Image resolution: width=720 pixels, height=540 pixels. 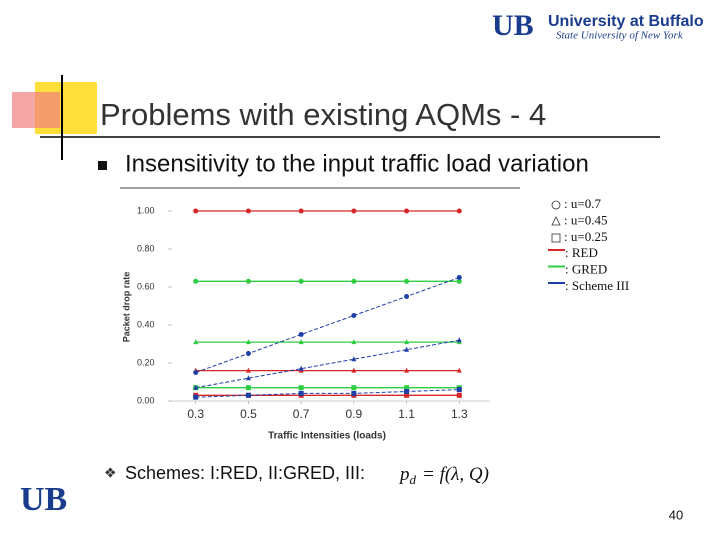 What do you see at coordinates (36, 110) in the screenshot?
I see `deco-red` at bounding box center [36, 110].